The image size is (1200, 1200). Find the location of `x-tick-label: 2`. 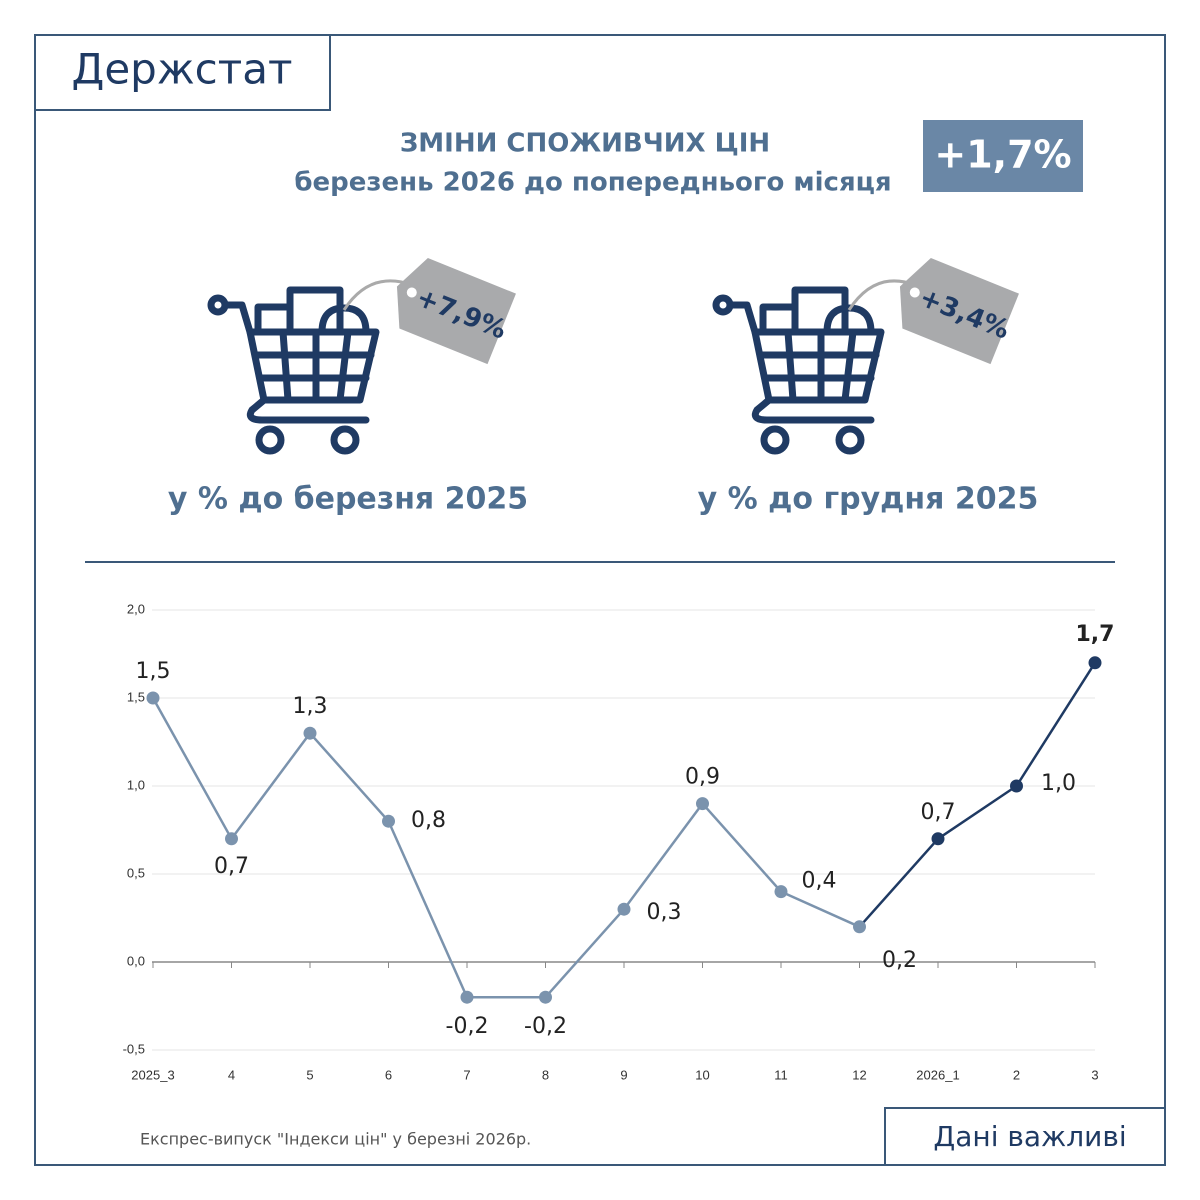

x-tick-label: 2 is located at coordinates (1016, 1074).